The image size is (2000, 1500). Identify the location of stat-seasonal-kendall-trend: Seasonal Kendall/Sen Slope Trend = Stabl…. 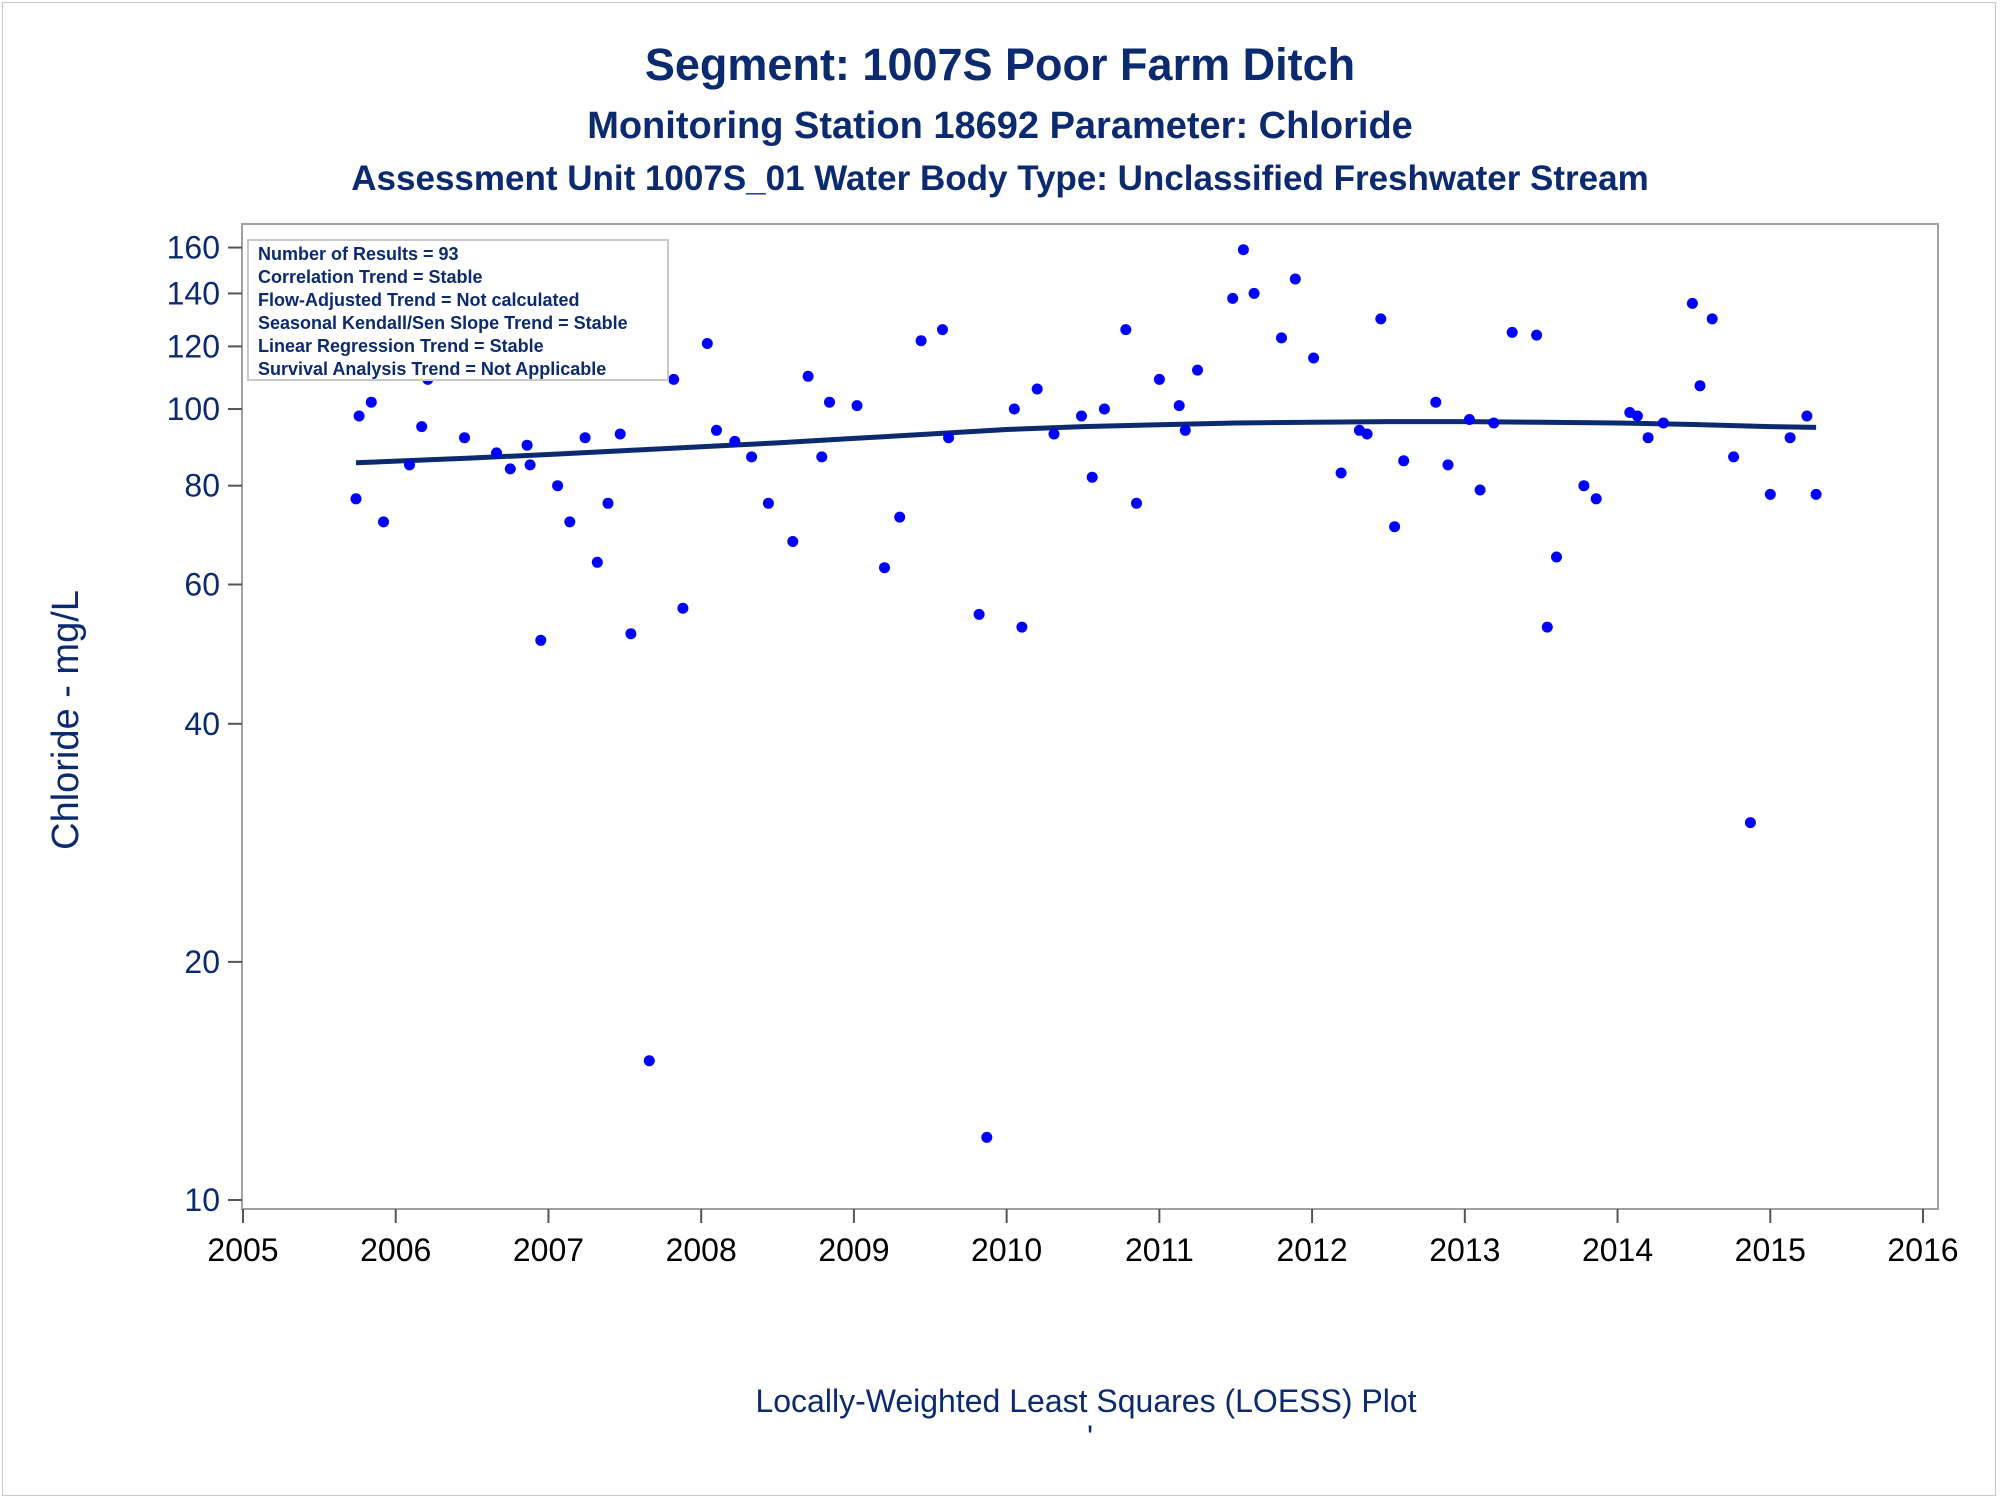
(443, 323).